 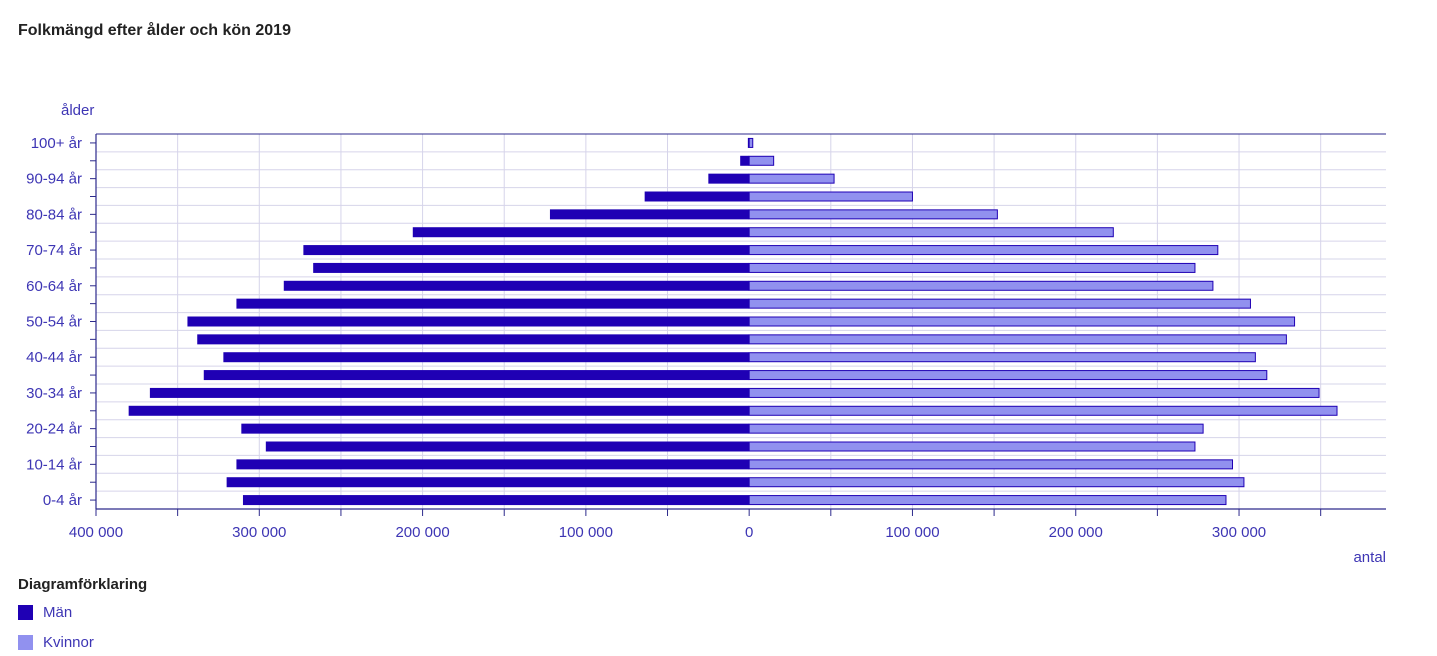 What do you see at coordinates (154, 30) in the screenshot?
I see `chart-title: Folkmängd efter ålder och kön 2019` at bounding box center [154, 30].